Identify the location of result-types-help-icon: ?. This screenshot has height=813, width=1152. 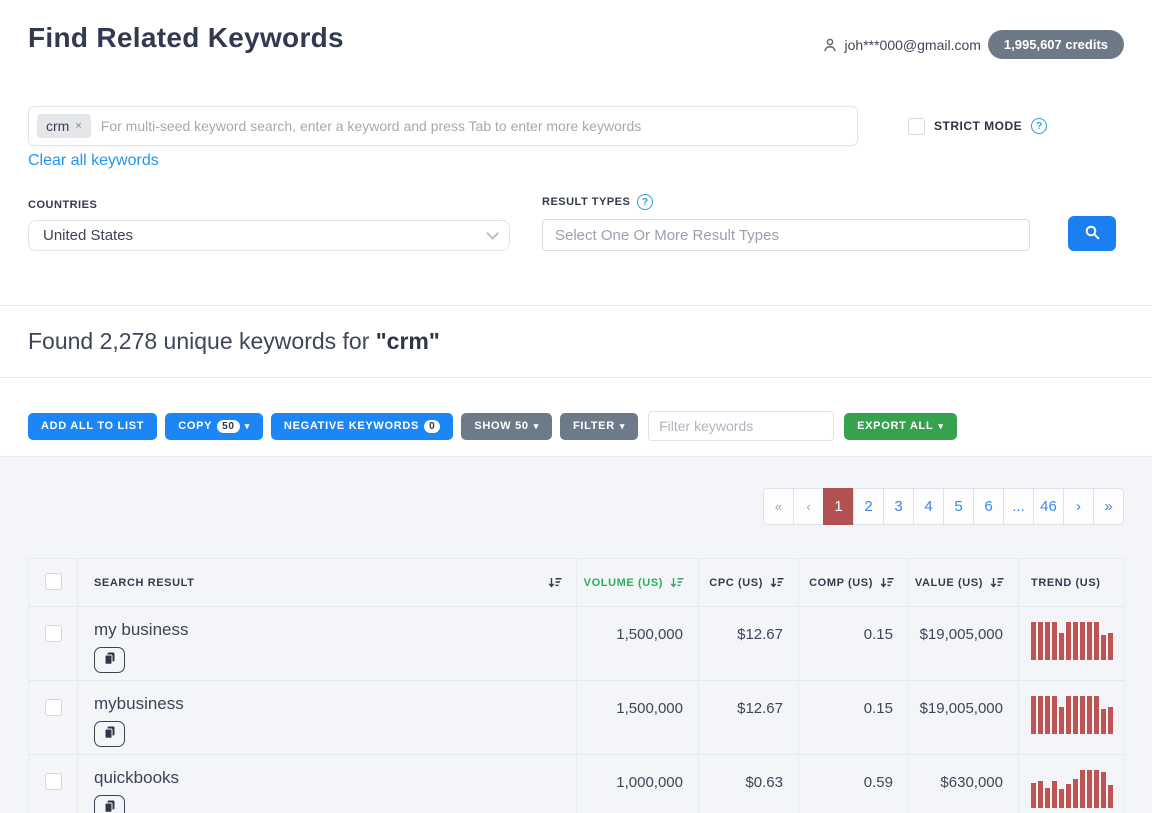
(645, 202).